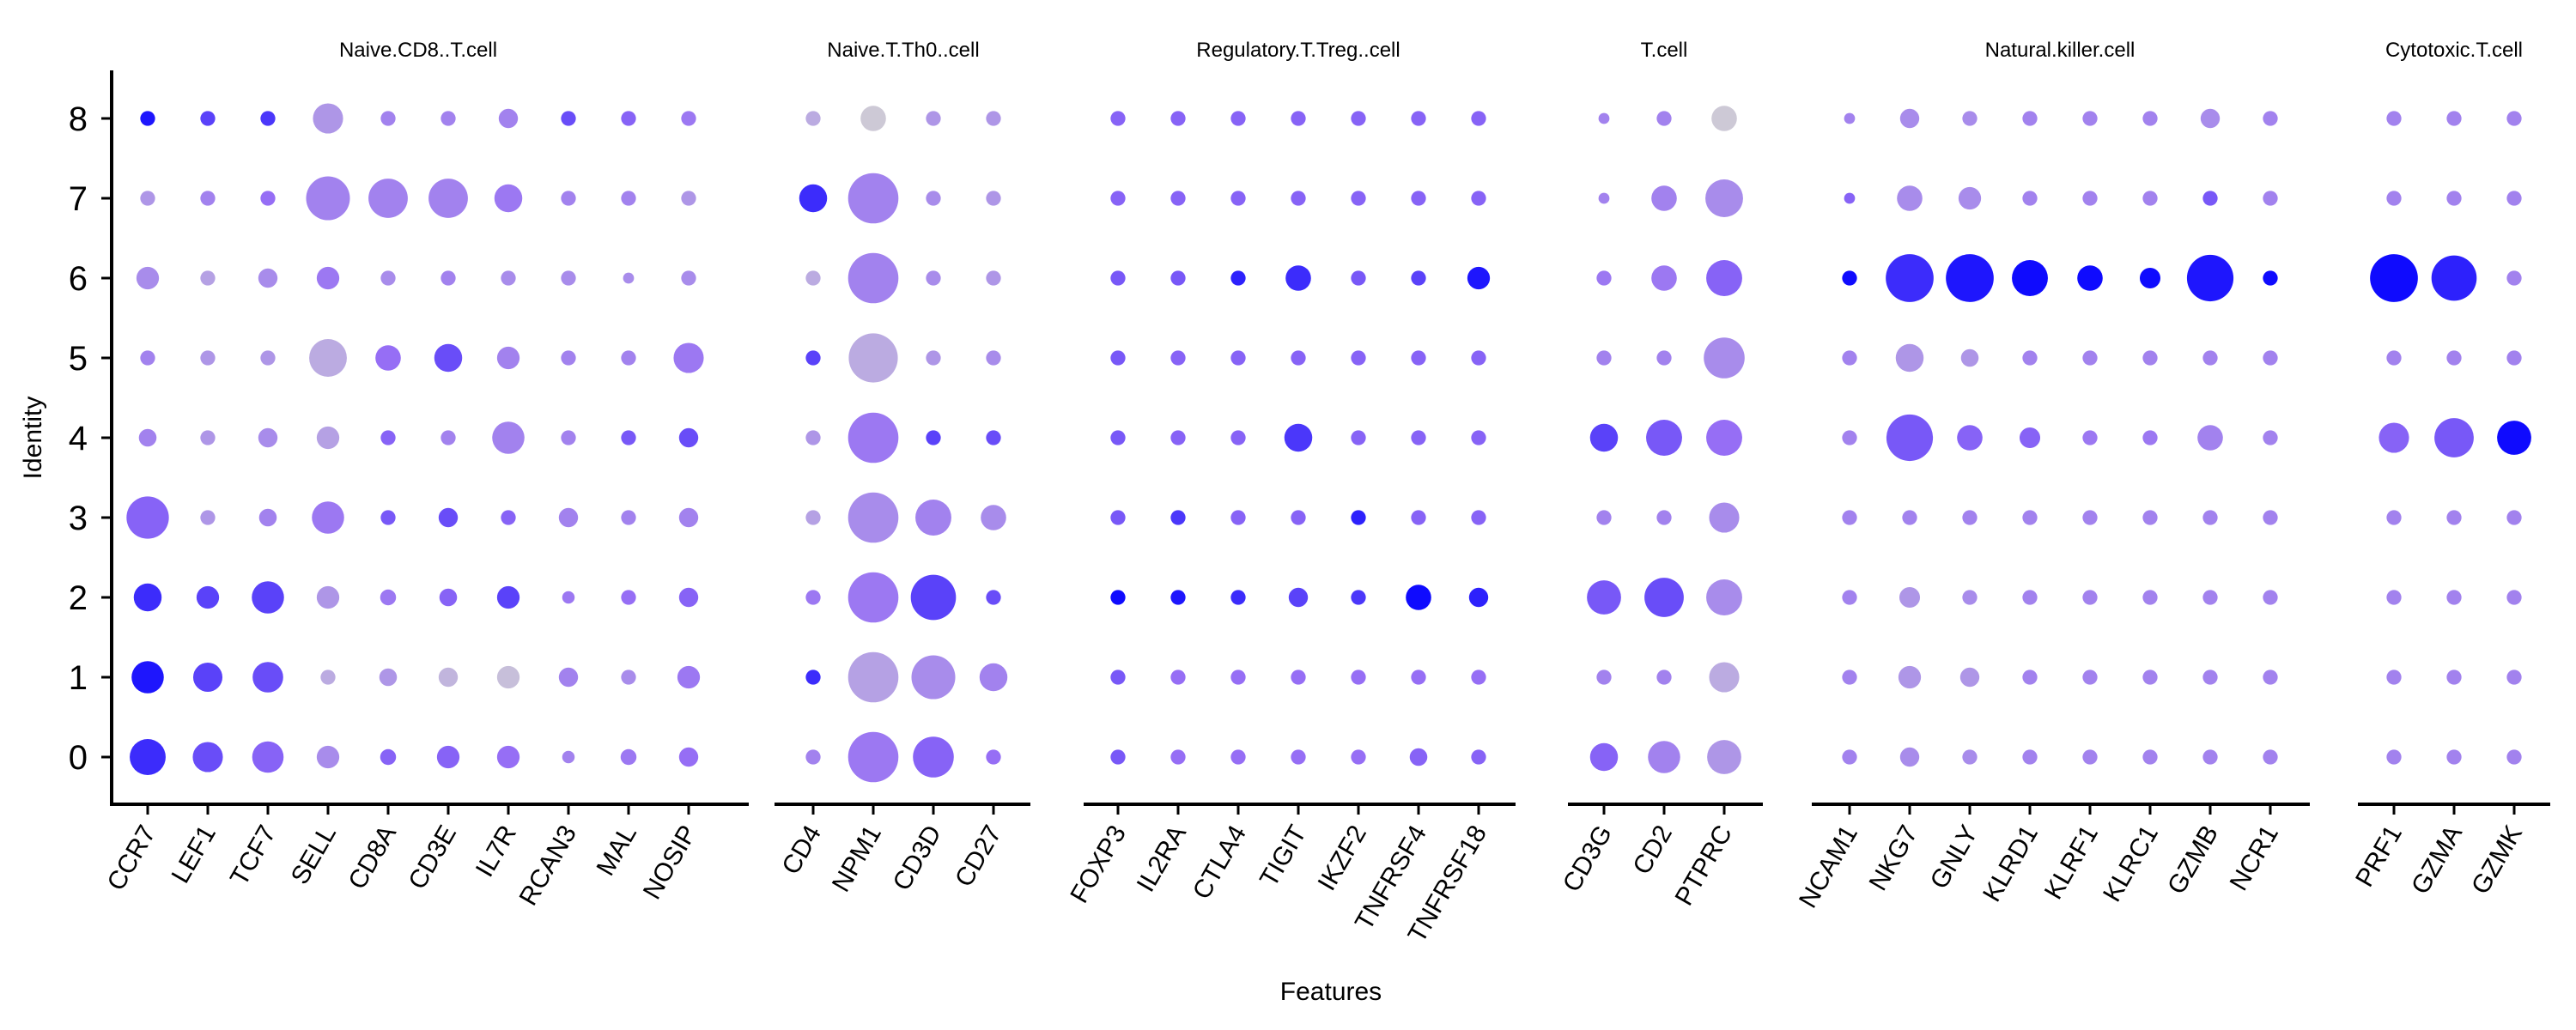 This screenshot has height=1030, width=2576. What do you see at coordinates (1220, 862) in the screenshot?
I see `x-tick-label: CTLA4` at bounding box center [1220, 862].